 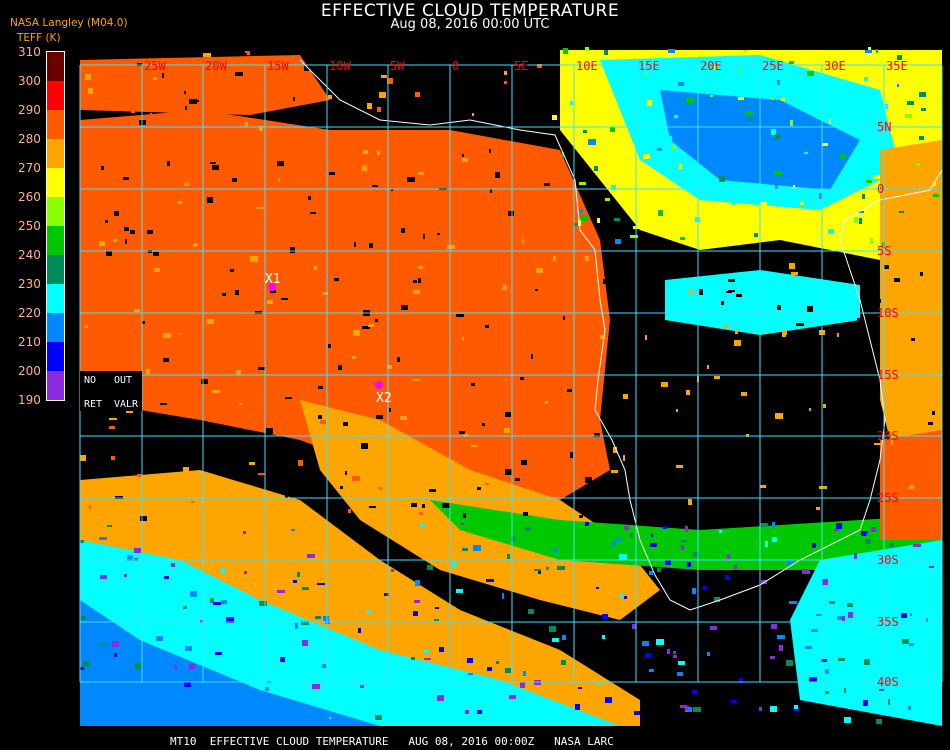 I want to click on latitude-label: 10S, so click(x=888, y=313).